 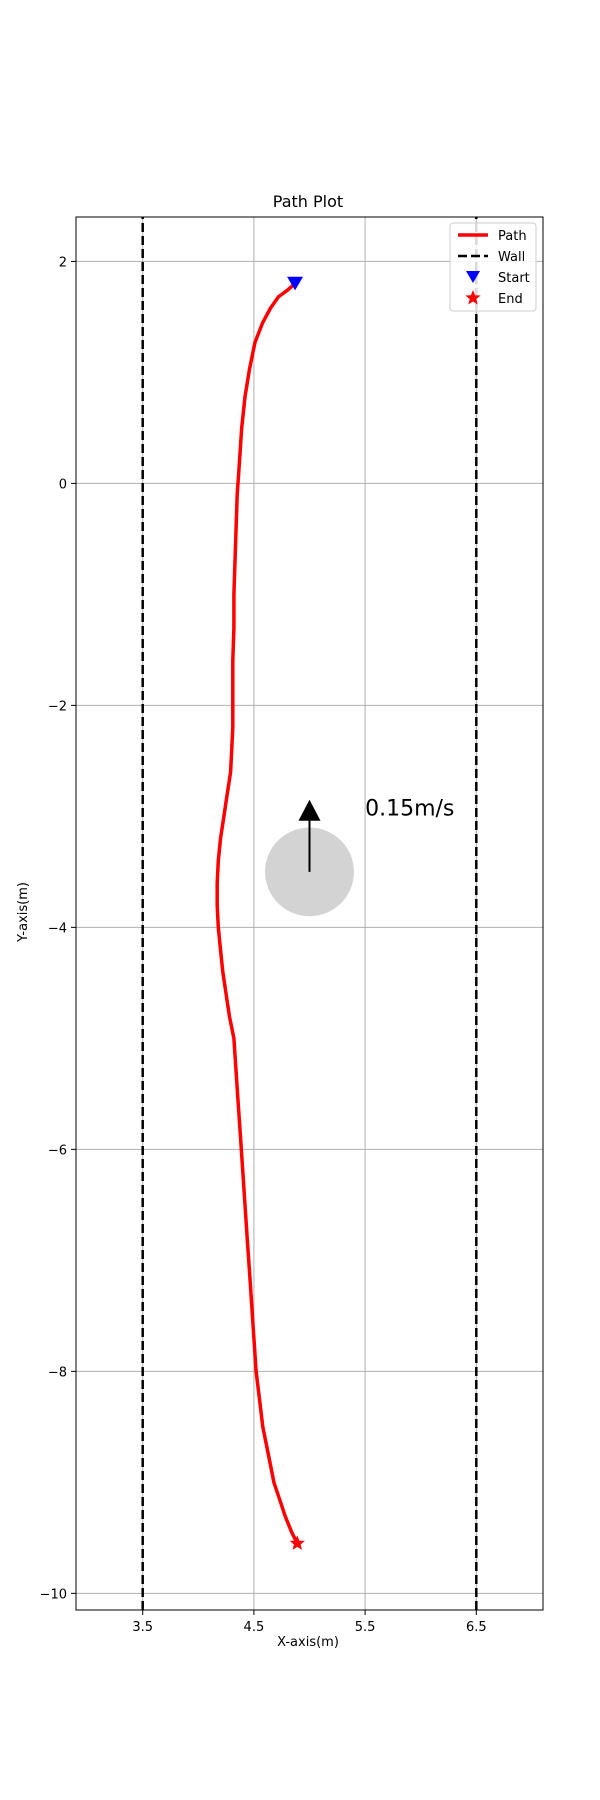 What do you see at coordinates (63, 484) in the screenshot?
I see `y-tick-label: 0` at bounding box center [63, 484].